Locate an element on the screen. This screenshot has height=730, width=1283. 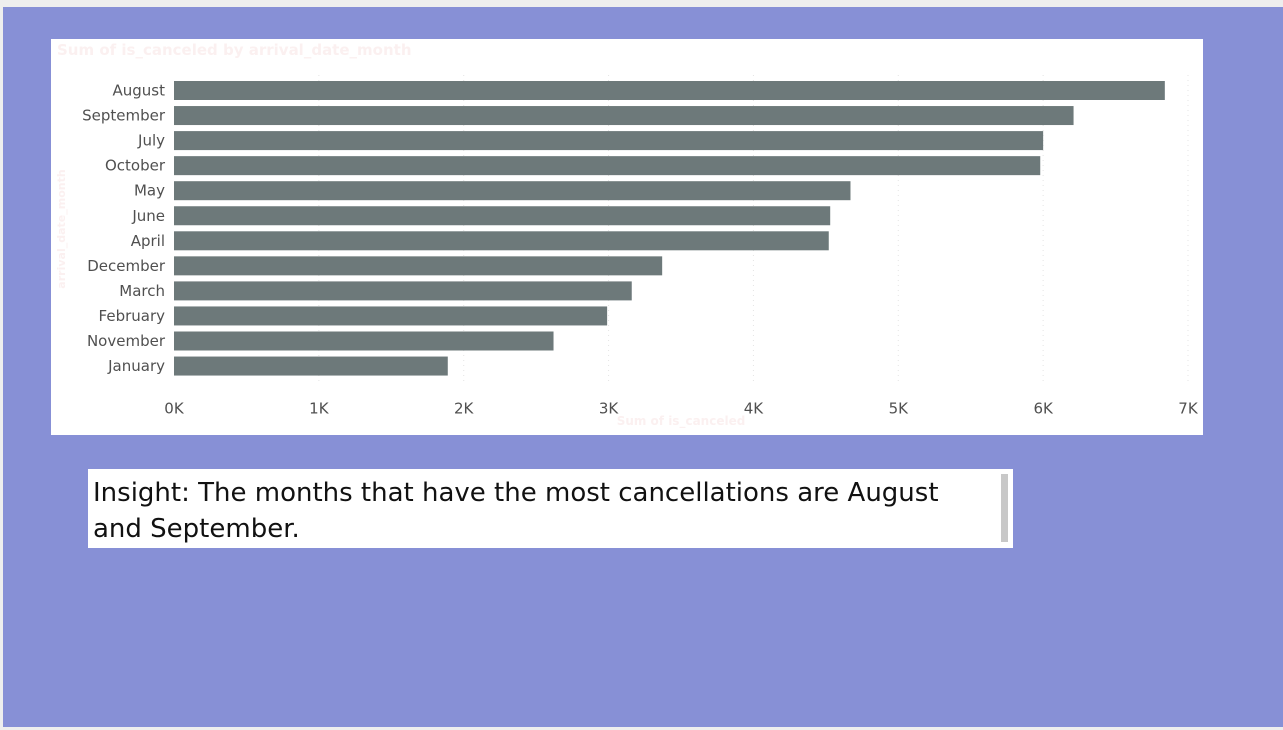
y-category-label: August is located at coordinates (139, 91).